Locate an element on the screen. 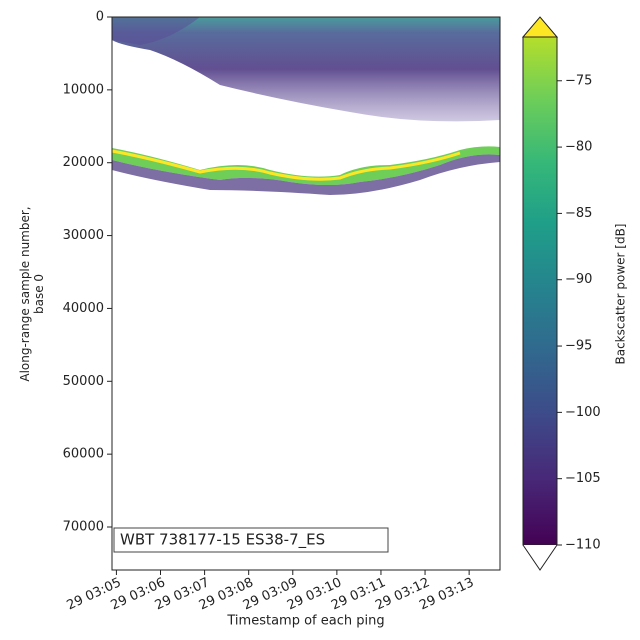 The width and height of the screenshot is (640, 640). colorbar-tick-label: −85 is located at coordinates (578, 213).